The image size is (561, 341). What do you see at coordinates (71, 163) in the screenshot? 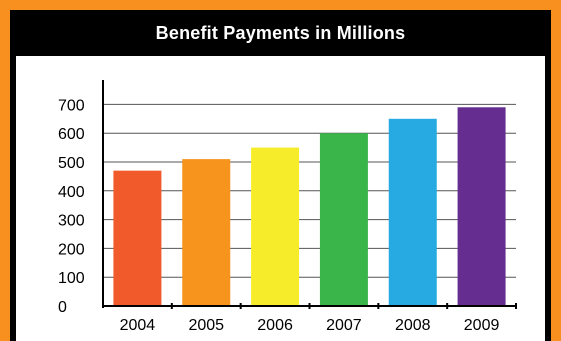
I see `y-tick-label: 500` at bounding box center [71, 163].